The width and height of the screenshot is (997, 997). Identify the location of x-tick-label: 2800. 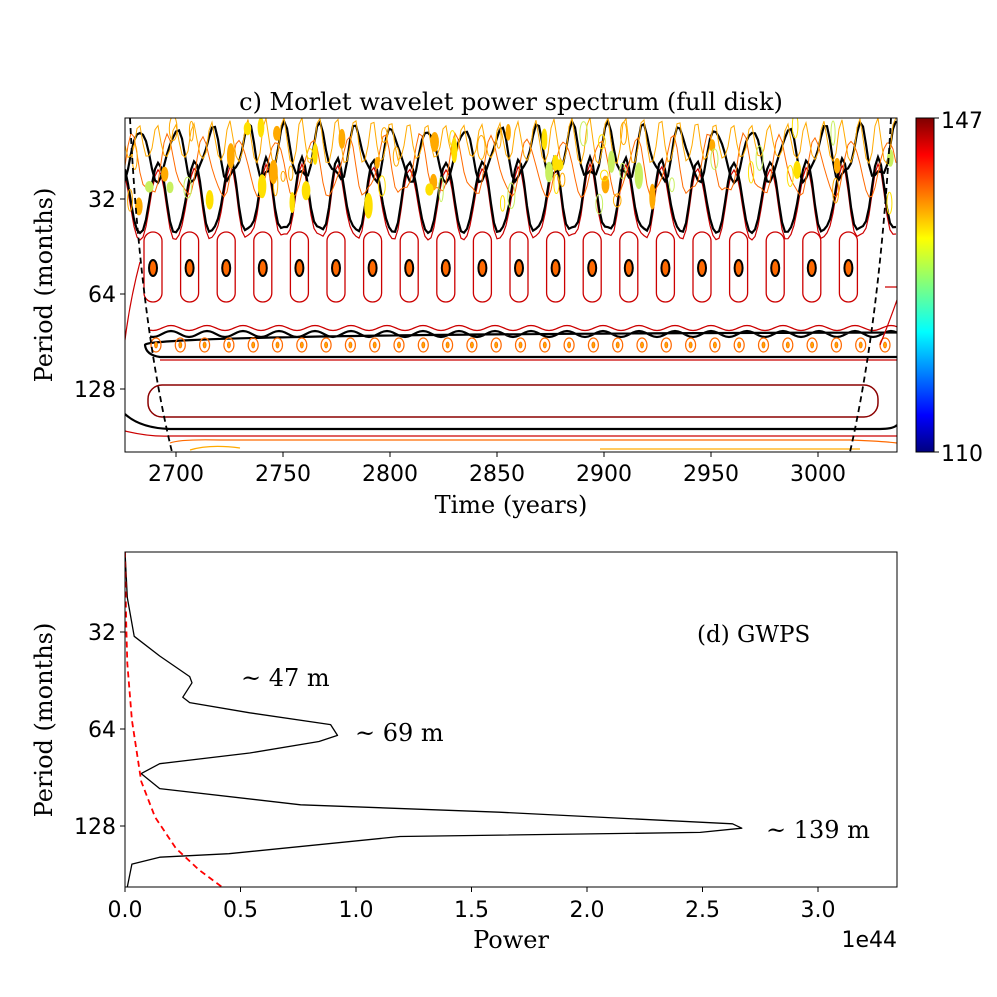
(390, 474).